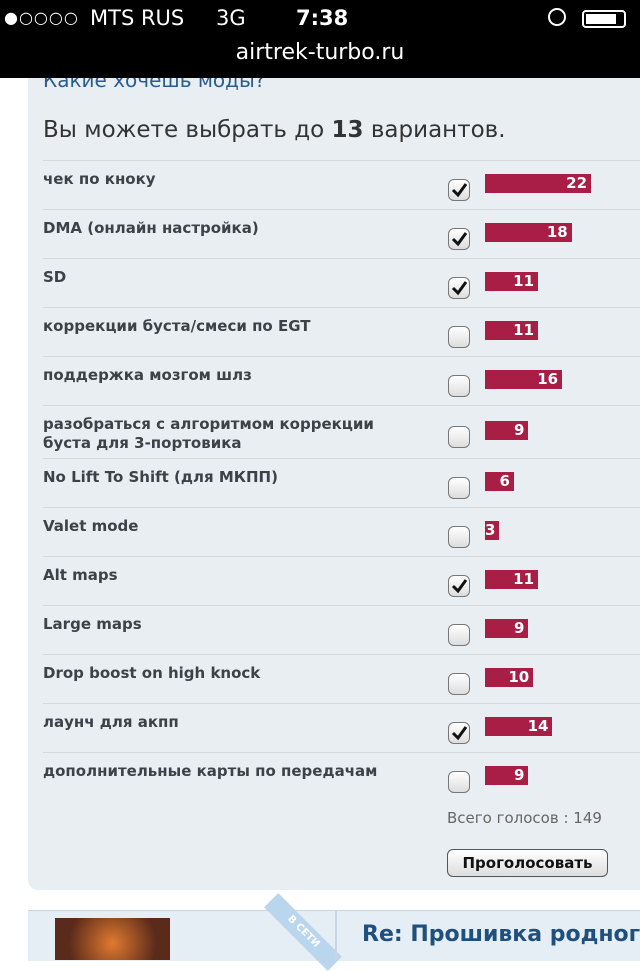 The image size is (640, 971). Describe the element at coordinates (112, 939) in the screenshot. I see `avatar` at that location.